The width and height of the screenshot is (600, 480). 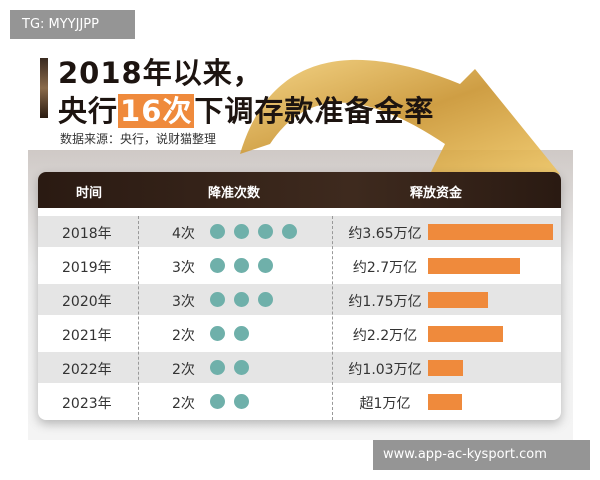 I want to click on count-cell: 4次, so click(x=183, y=234).